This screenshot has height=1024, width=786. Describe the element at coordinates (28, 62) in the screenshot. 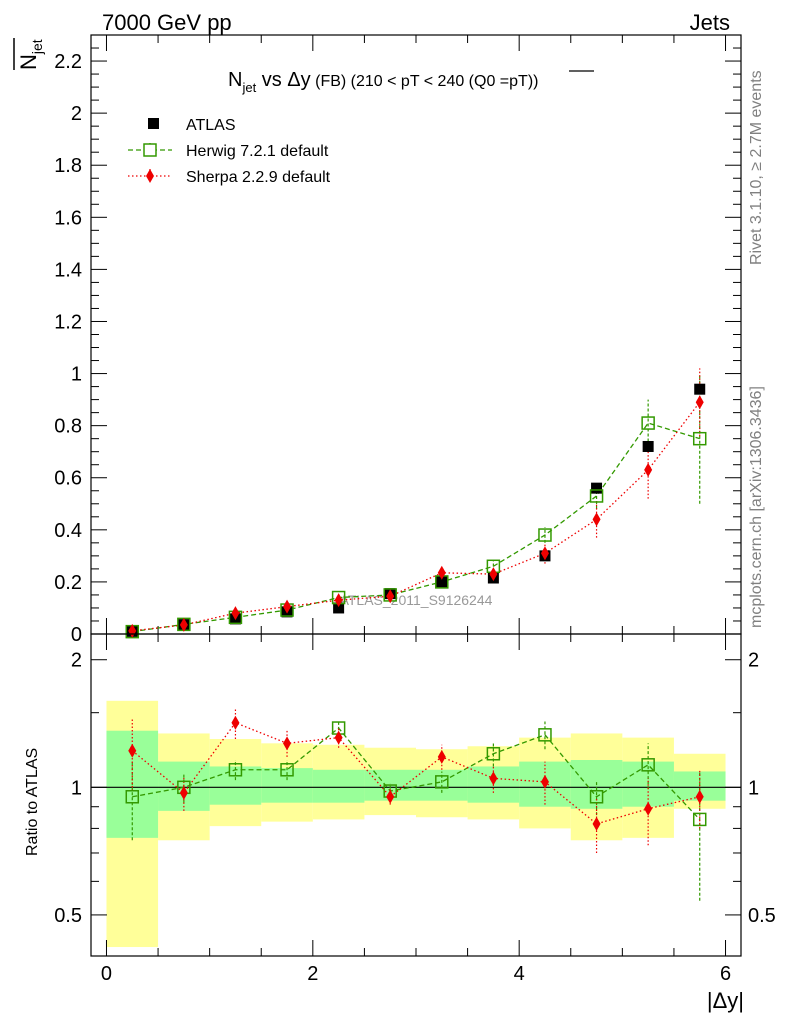

I see `y-axis-title-main: N` at that location.